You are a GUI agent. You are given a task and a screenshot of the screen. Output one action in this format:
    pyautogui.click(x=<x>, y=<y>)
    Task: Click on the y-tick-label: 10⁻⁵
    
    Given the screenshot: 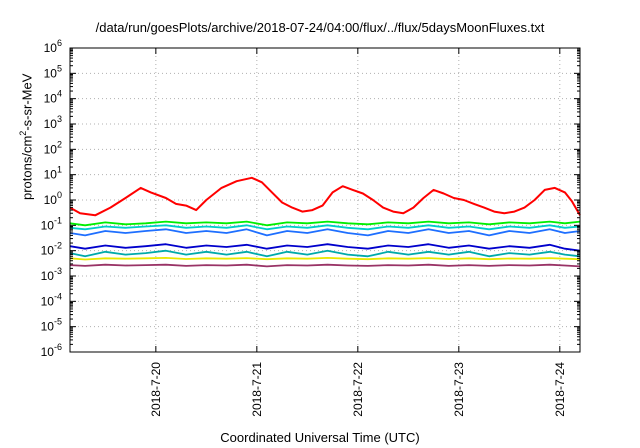 What is the action you would take?
    pyautogui.click(x=51, y=325)
    